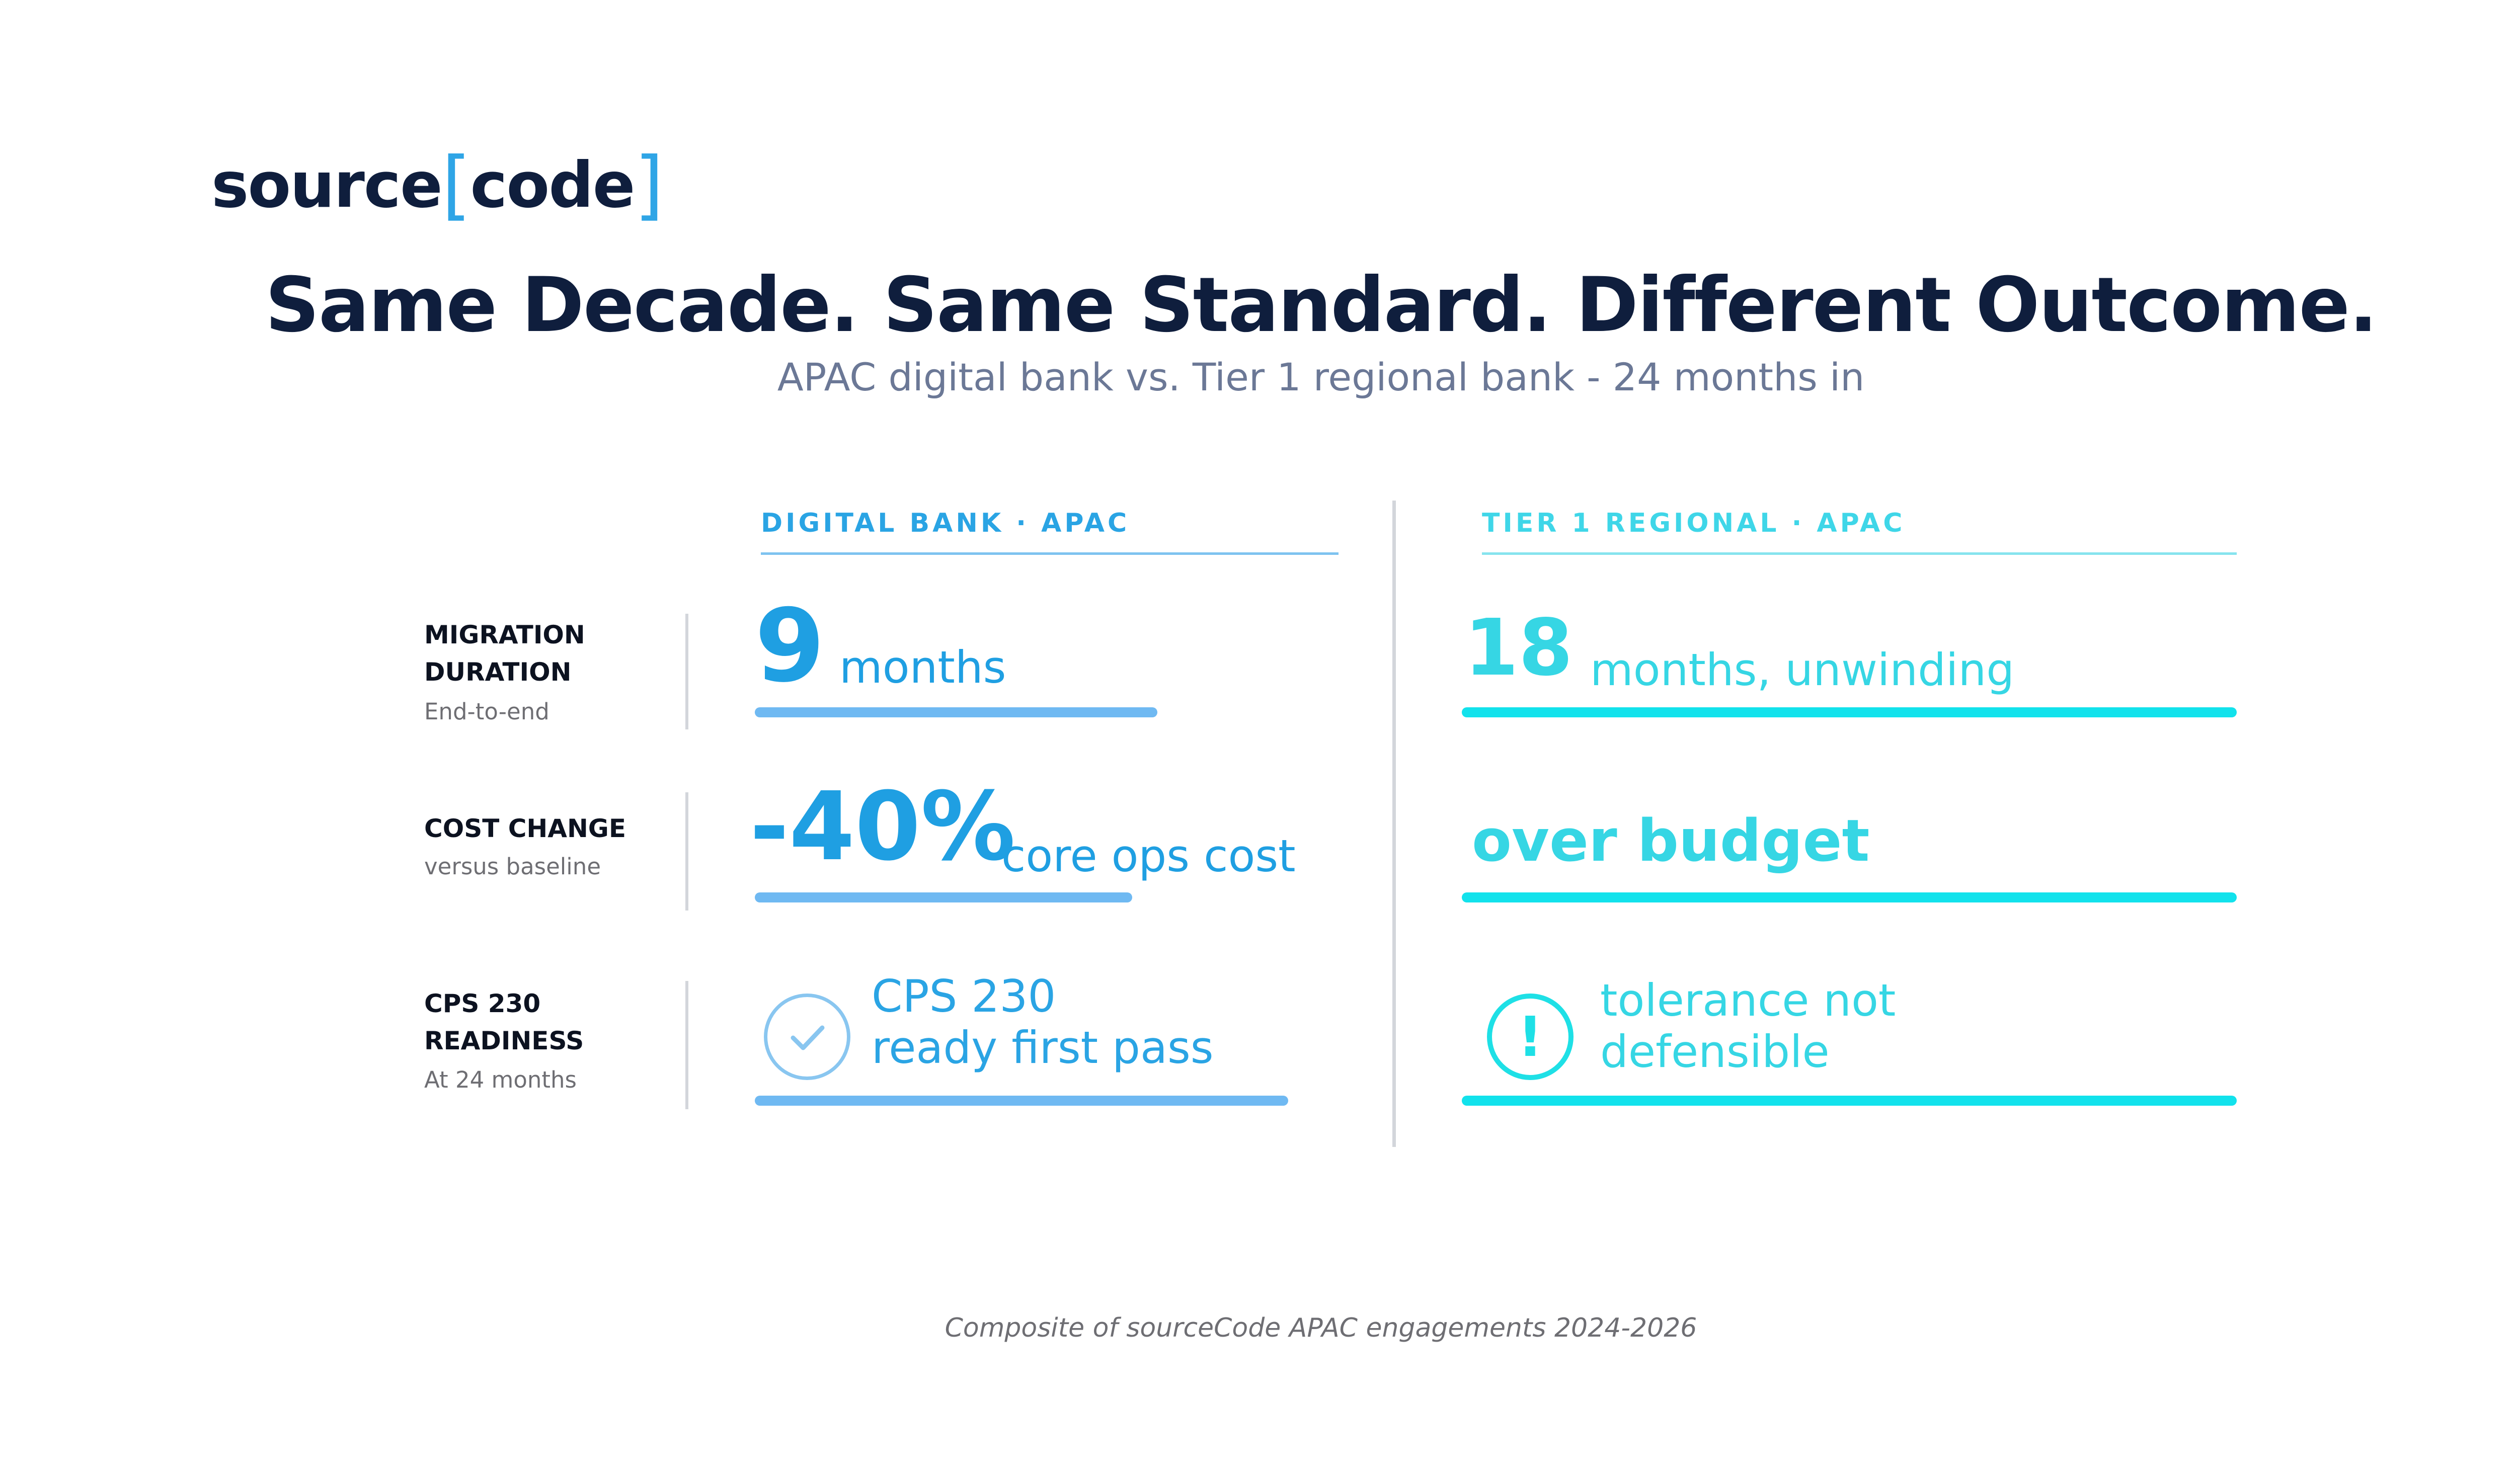 The width and height of the screenshot is (2516, 1484). I want to click on brand-logo: source [ code ], so click(437, 185).